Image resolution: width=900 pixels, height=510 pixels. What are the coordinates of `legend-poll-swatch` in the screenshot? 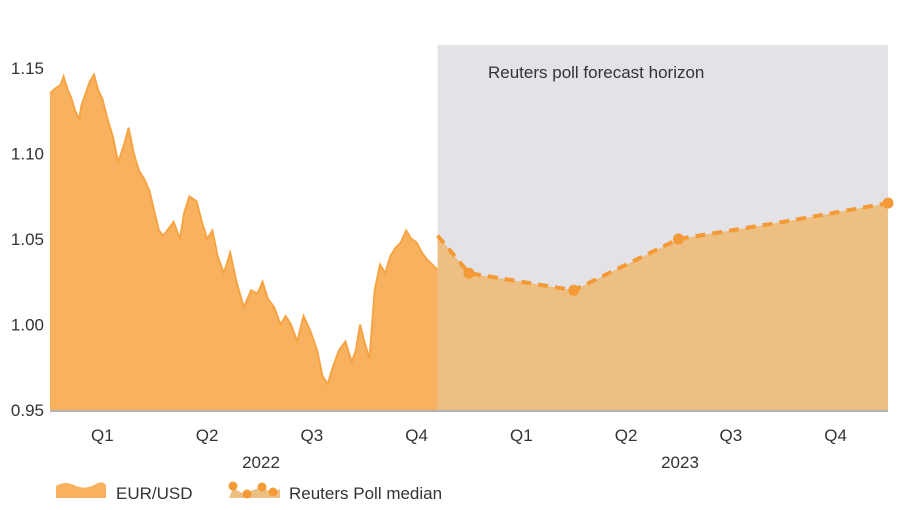 It's located at (254, 490).